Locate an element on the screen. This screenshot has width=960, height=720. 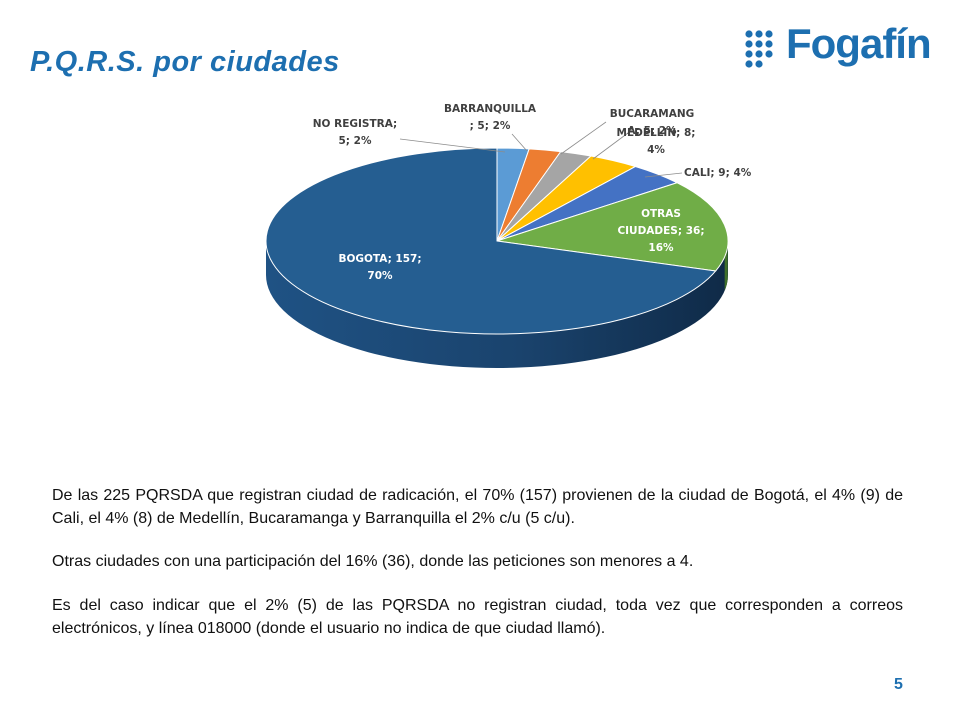
pie-slice-bogota is located at coordinates (491, 241).